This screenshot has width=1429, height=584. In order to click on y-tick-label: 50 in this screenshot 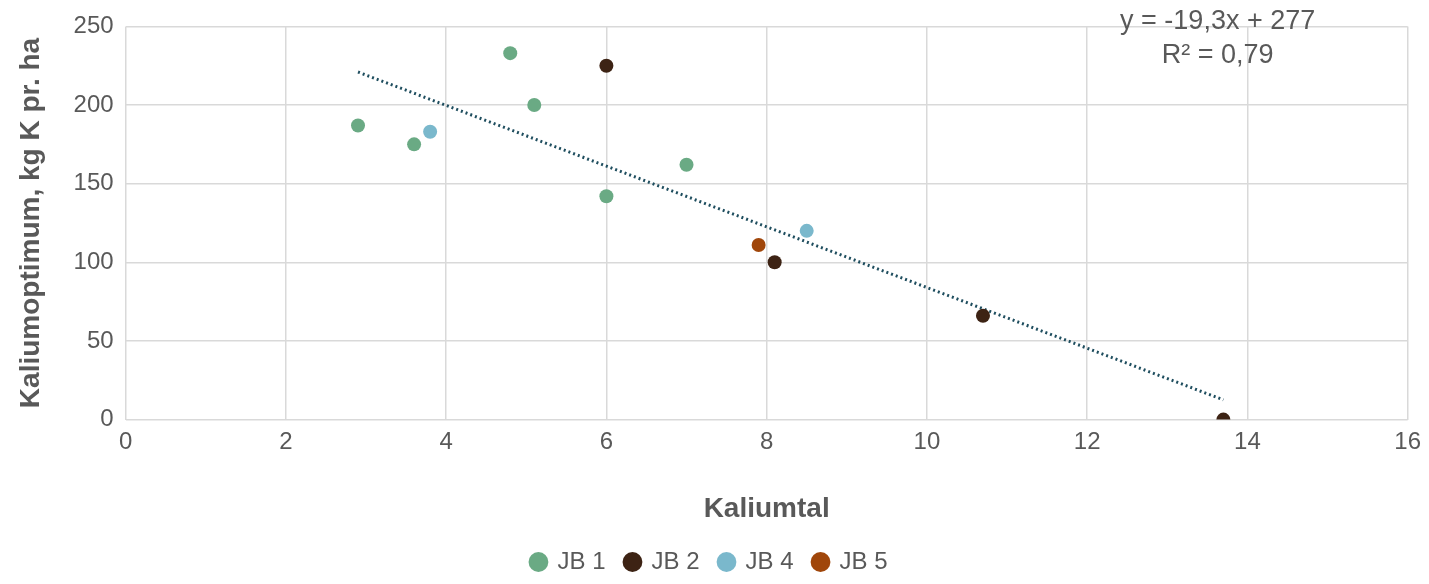, I will do `click(100, 339)`.